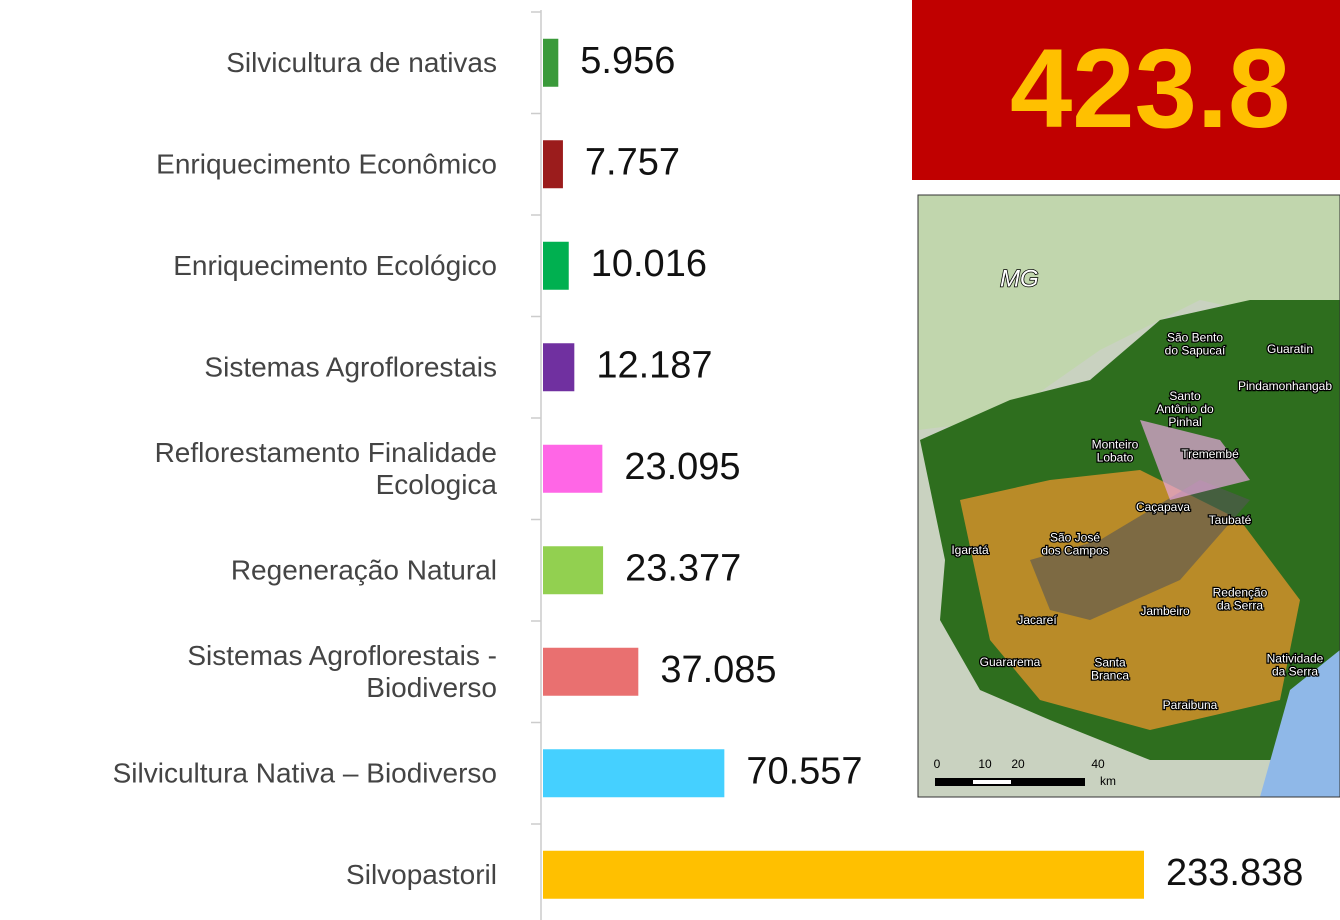  Describe the element at coordinates (305, 773) in the screenshot. I see `category-label: Silvicultura Nativa – Biodiverso` at that location.